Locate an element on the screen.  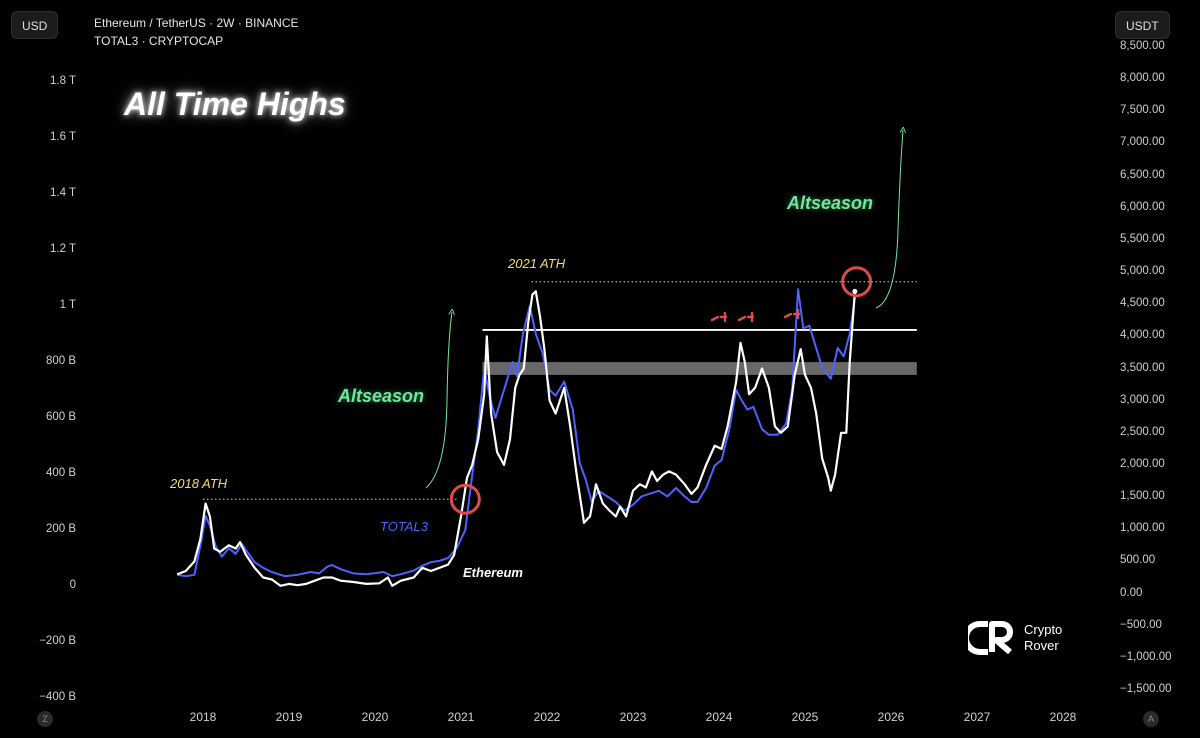
right-axis-tick: 8,500.00 is located at coordinates (1142, 46).